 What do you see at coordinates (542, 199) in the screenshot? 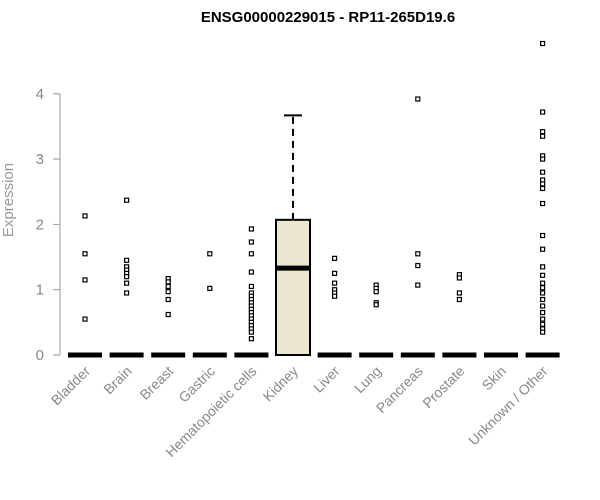
I see `box-unknown-other` at bounding box center [542, 199].